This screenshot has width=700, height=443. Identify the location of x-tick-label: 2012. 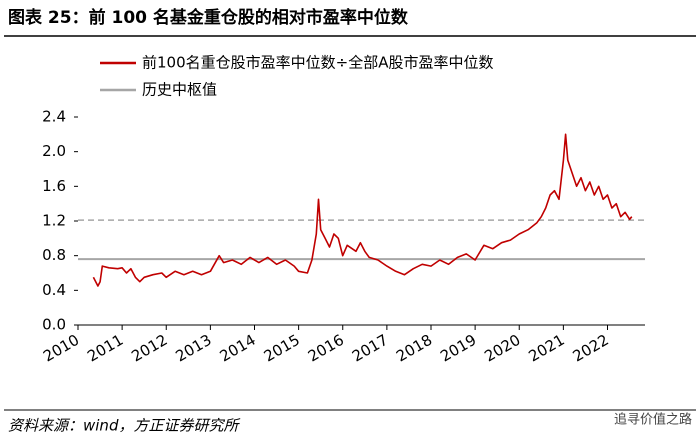
(149, 348).